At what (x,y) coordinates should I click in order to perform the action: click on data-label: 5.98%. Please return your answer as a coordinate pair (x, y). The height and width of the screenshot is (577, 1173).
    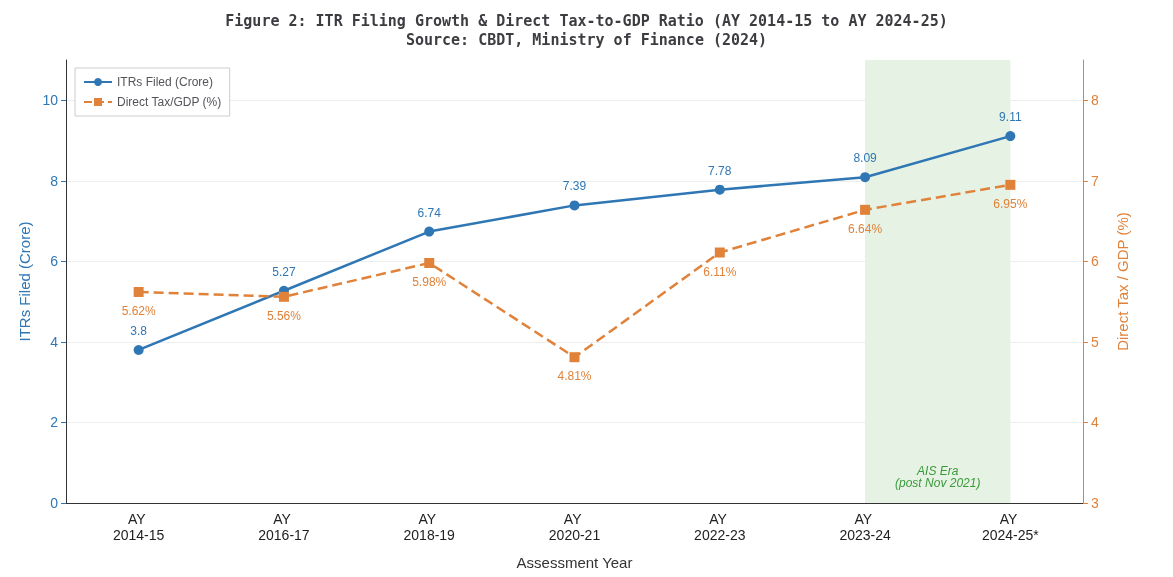
    Looking at the image, I should click on (429, 281).